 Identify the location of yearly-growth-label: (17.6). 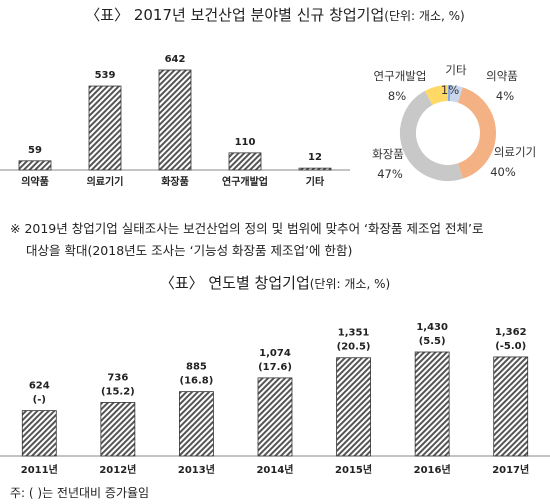
(275, 367).